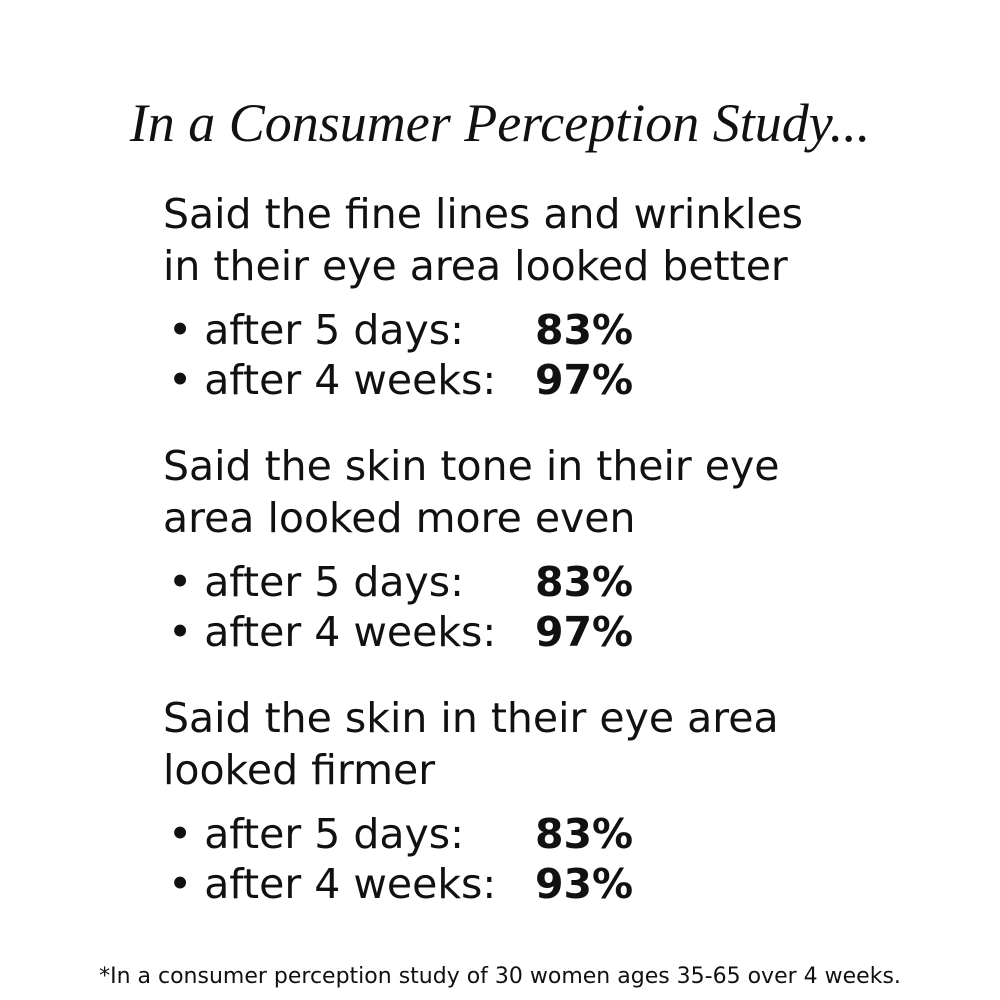  I want to click on section-heading: in their eye area looked better, so click(475, 266).